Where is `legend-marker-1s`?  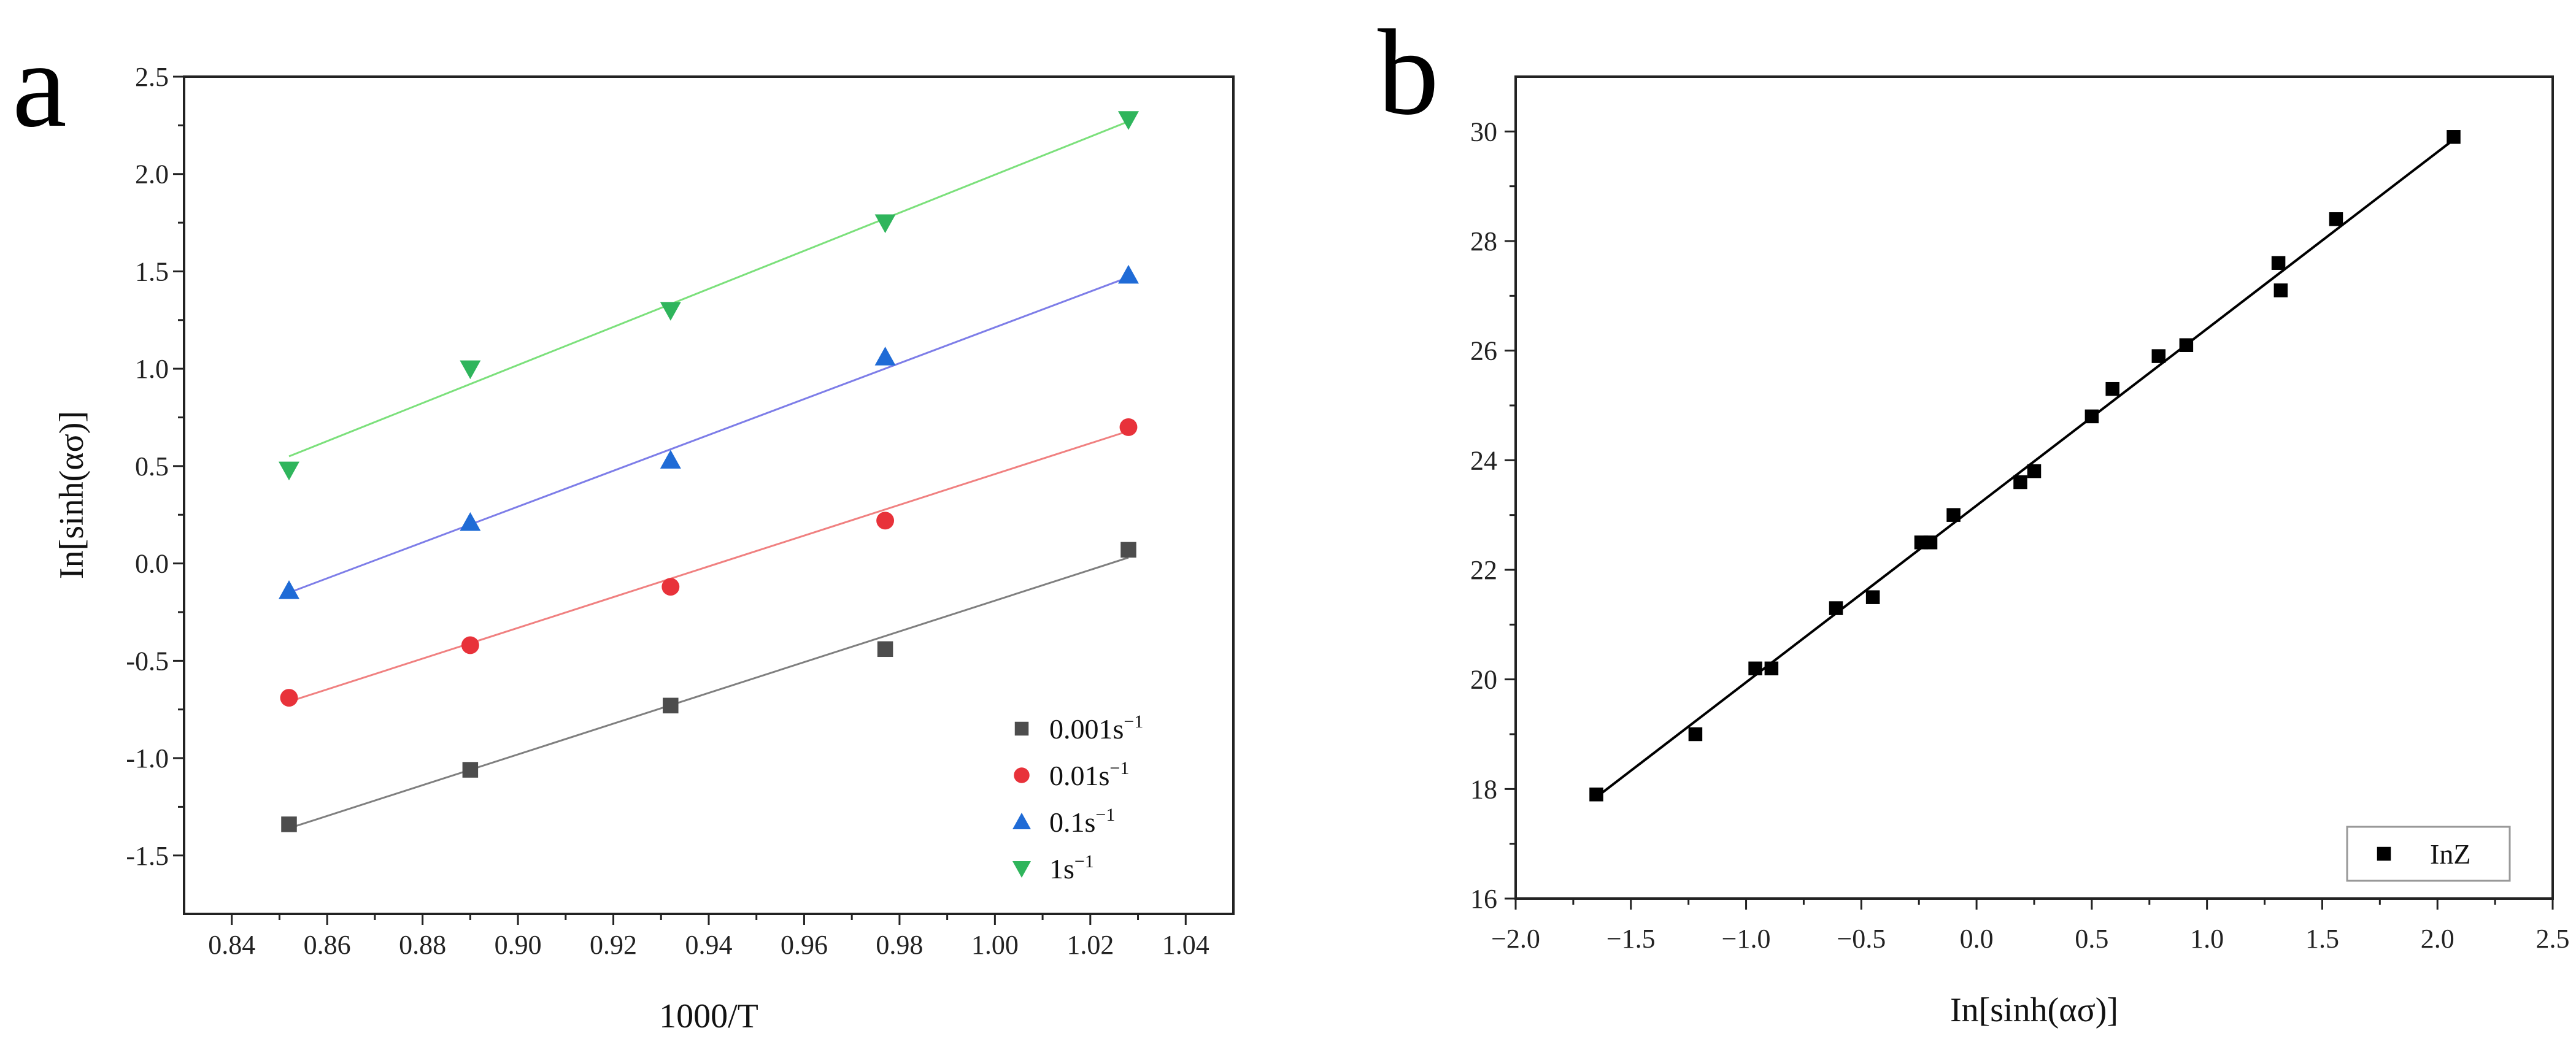 legend-marker-1s is located at coordinates (1021, 869).